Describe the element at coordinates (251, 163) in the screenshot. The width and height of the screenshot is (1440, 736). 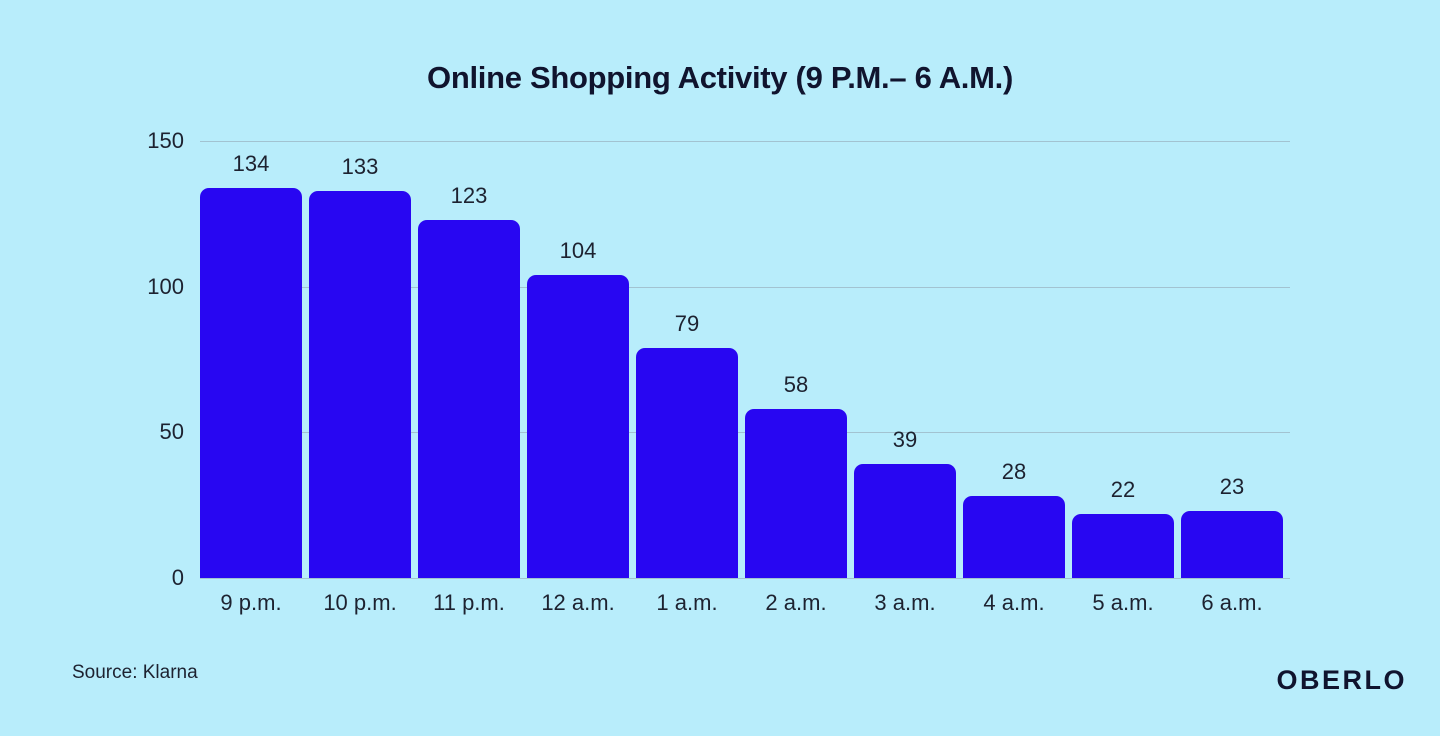
I see `bar-value-label: 134` at that location.